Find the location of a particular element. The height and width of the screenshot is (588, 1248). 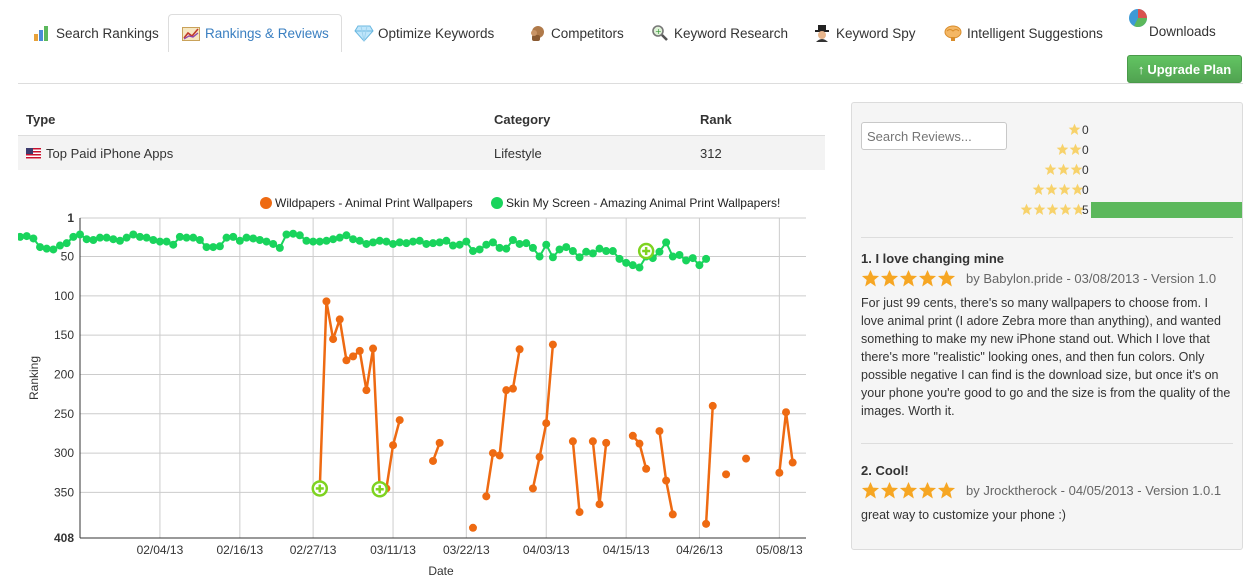

tab-keyword-research: + Keyword Research is located at coordinates (719, 33).